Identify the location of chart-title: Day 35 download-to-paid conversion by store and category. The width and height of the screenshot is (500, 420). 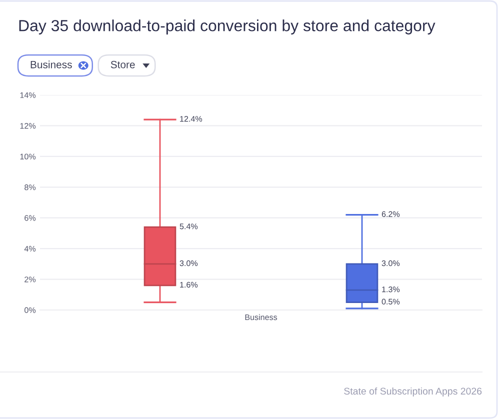
(227, 27).